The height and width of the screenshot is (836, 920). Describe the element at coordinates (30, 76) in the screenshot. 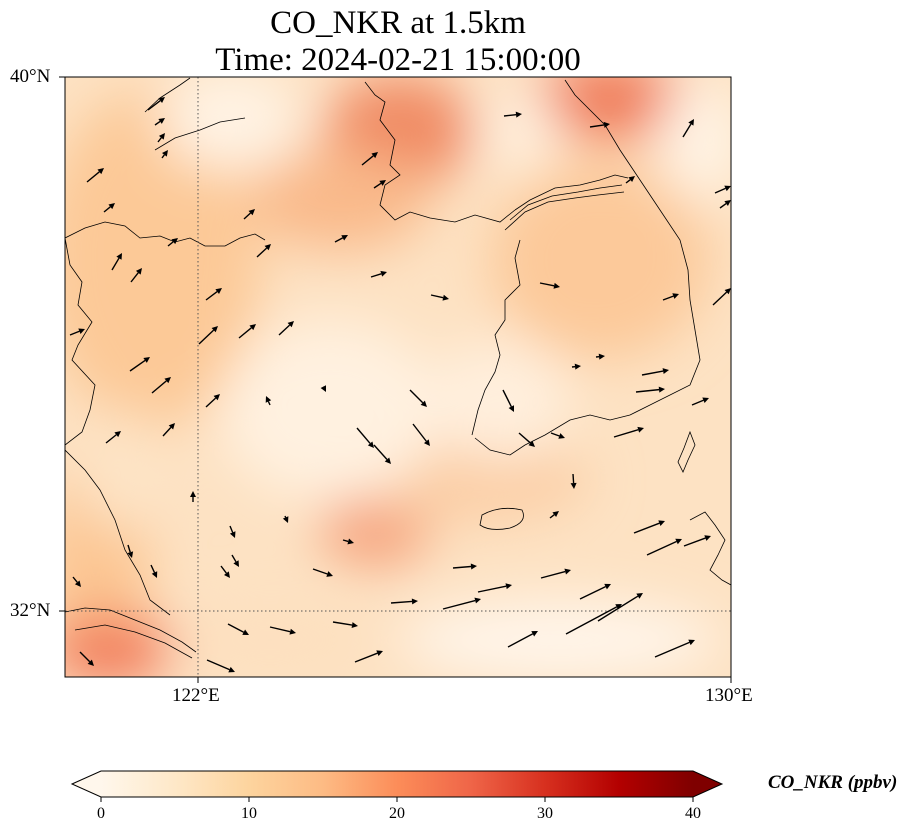

I see `lat-label-40n: 40°N` at that location.